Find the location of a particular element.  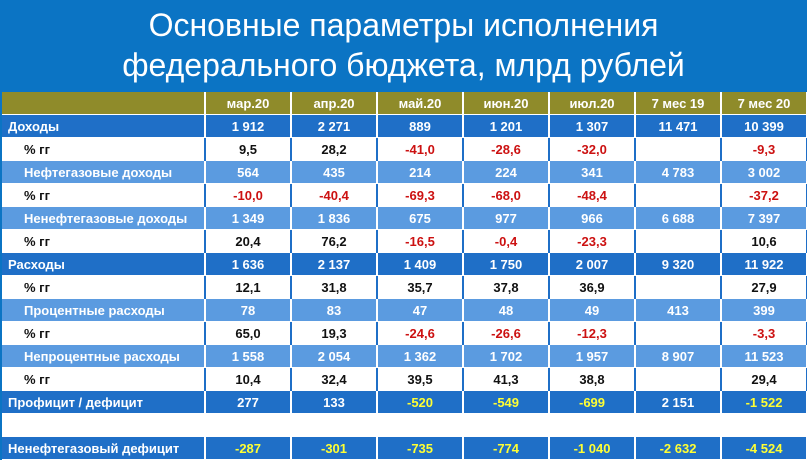

table-cell: 977 is located at coordinates (506, 218).